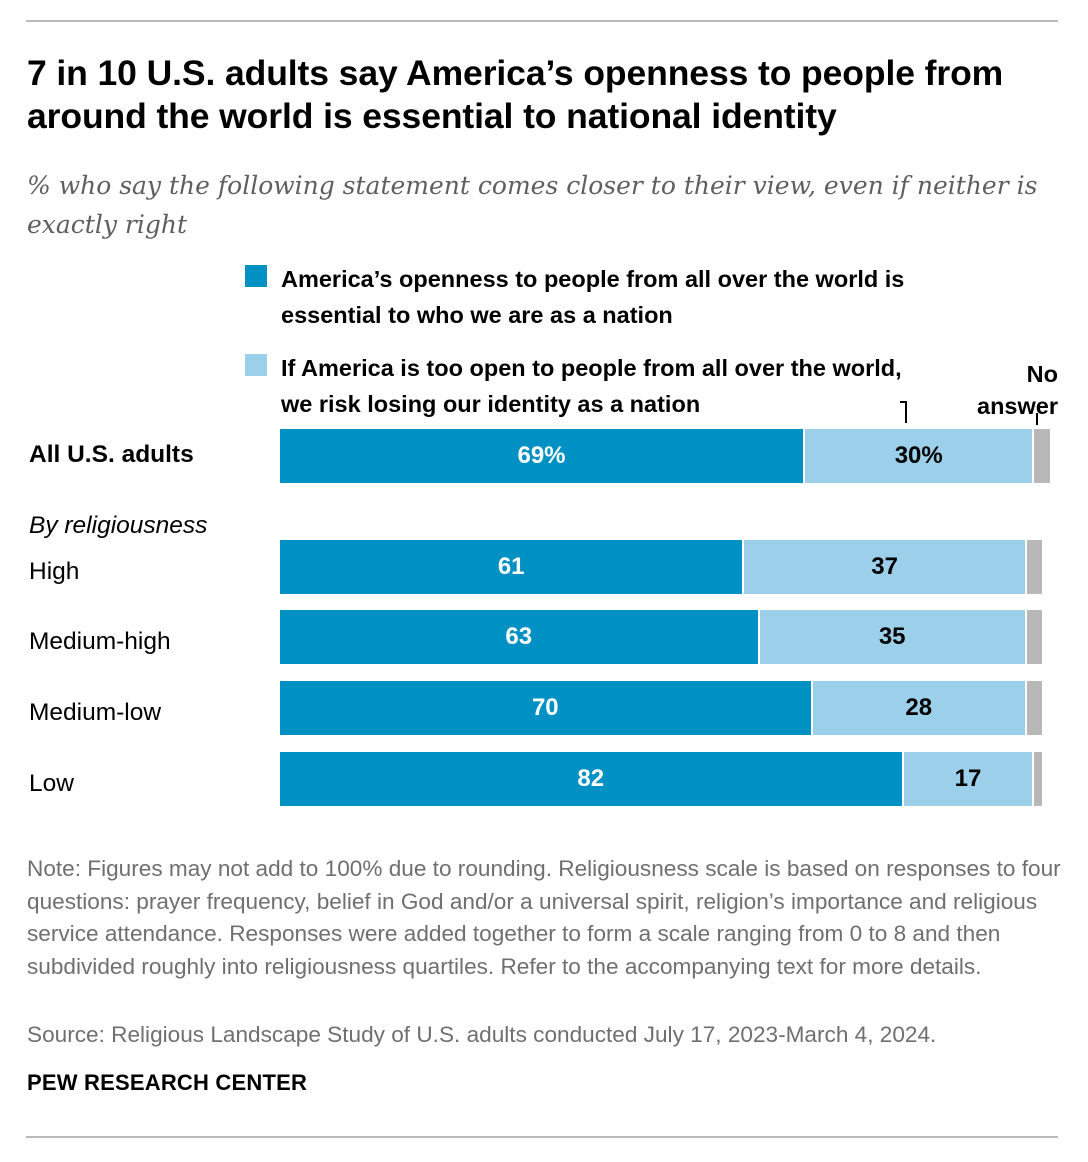 The width and height of the screenshot is (1088, 1162). I want to click on bar-essential-all-u-s-adults: 69%, so click(542, 456).